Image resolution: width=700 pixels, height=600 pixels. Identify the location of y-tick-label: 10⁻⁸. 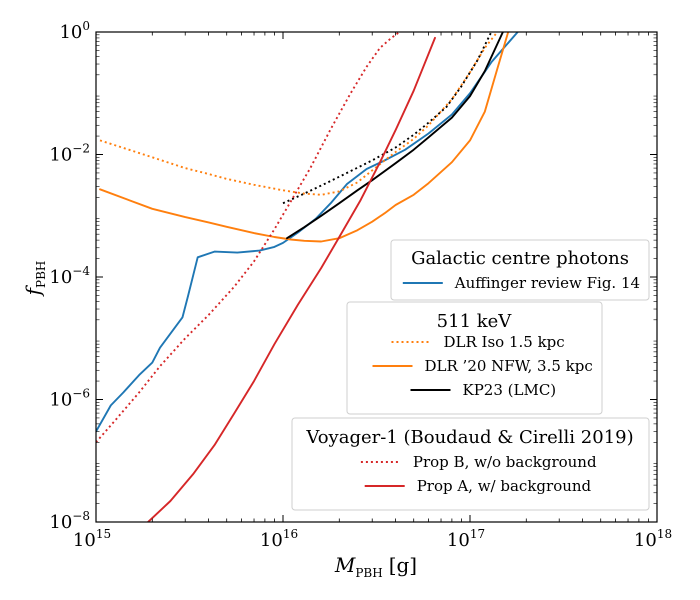
(69, 521).